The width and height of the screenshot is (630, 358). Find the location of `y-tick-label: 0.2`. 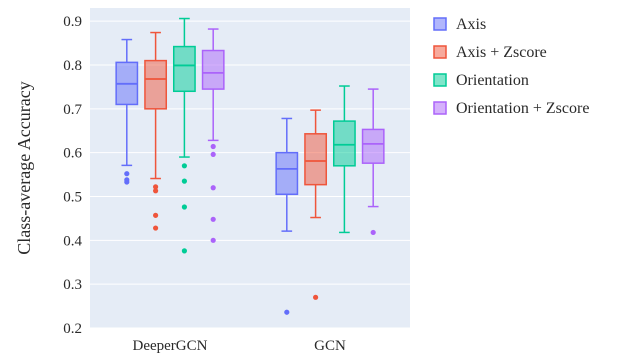

y-tick-label: 0.2 is located at coordinates (72, 329).